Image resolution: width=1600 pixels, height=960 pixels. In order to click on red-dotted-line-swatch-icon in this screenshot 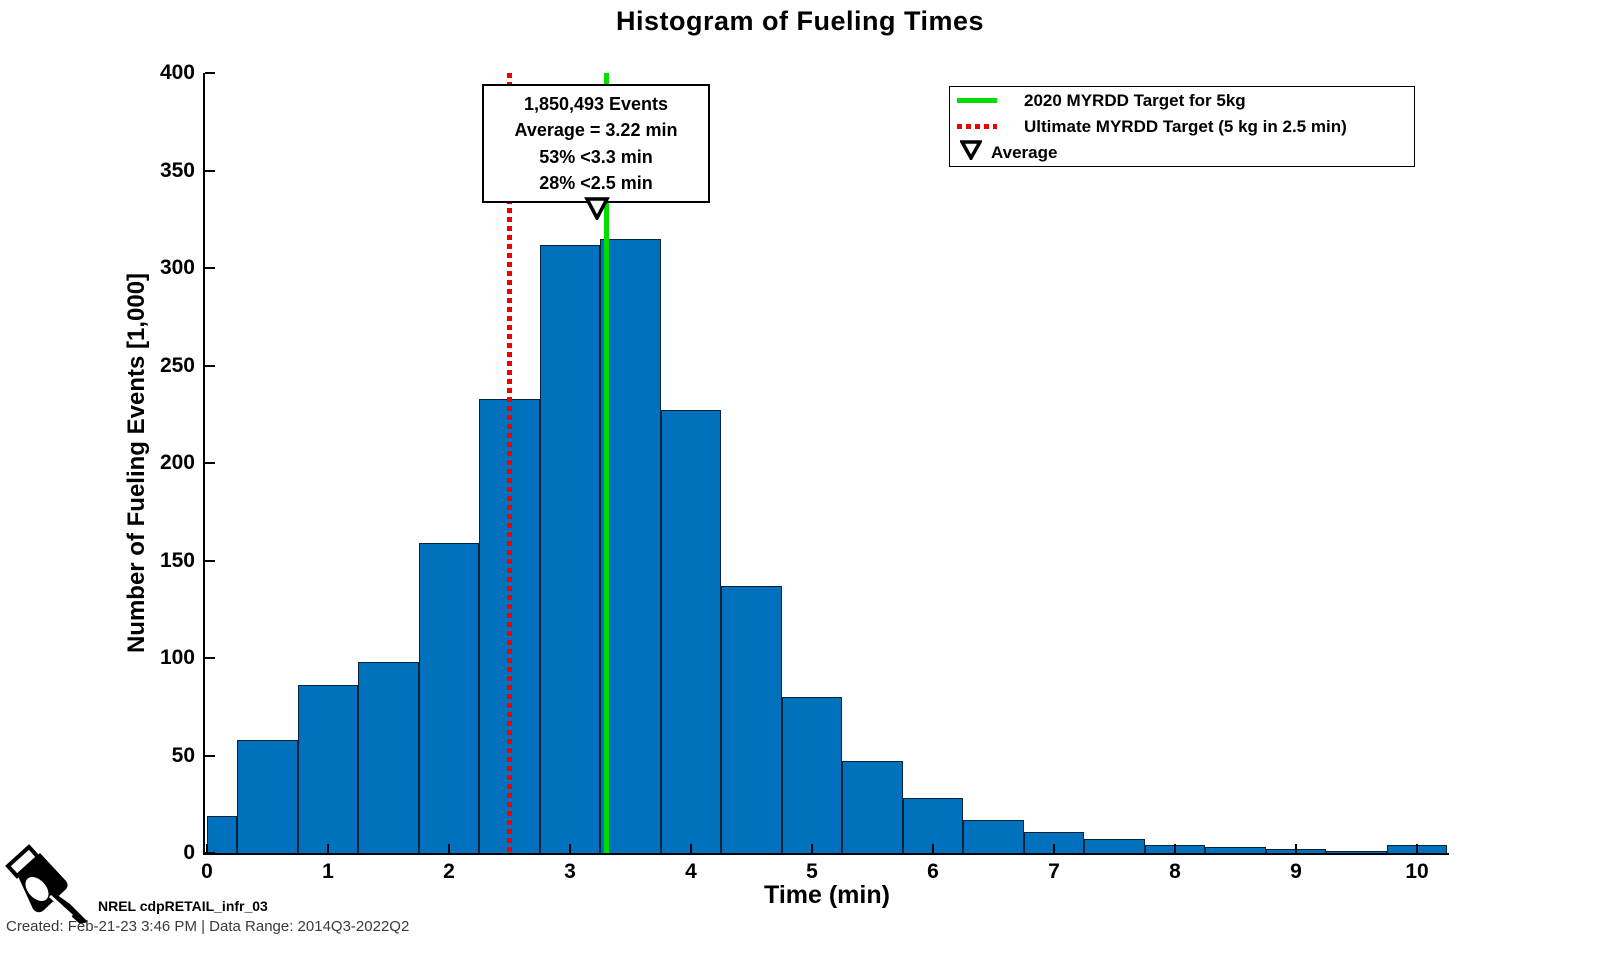, I will do `click(977, 126)`.